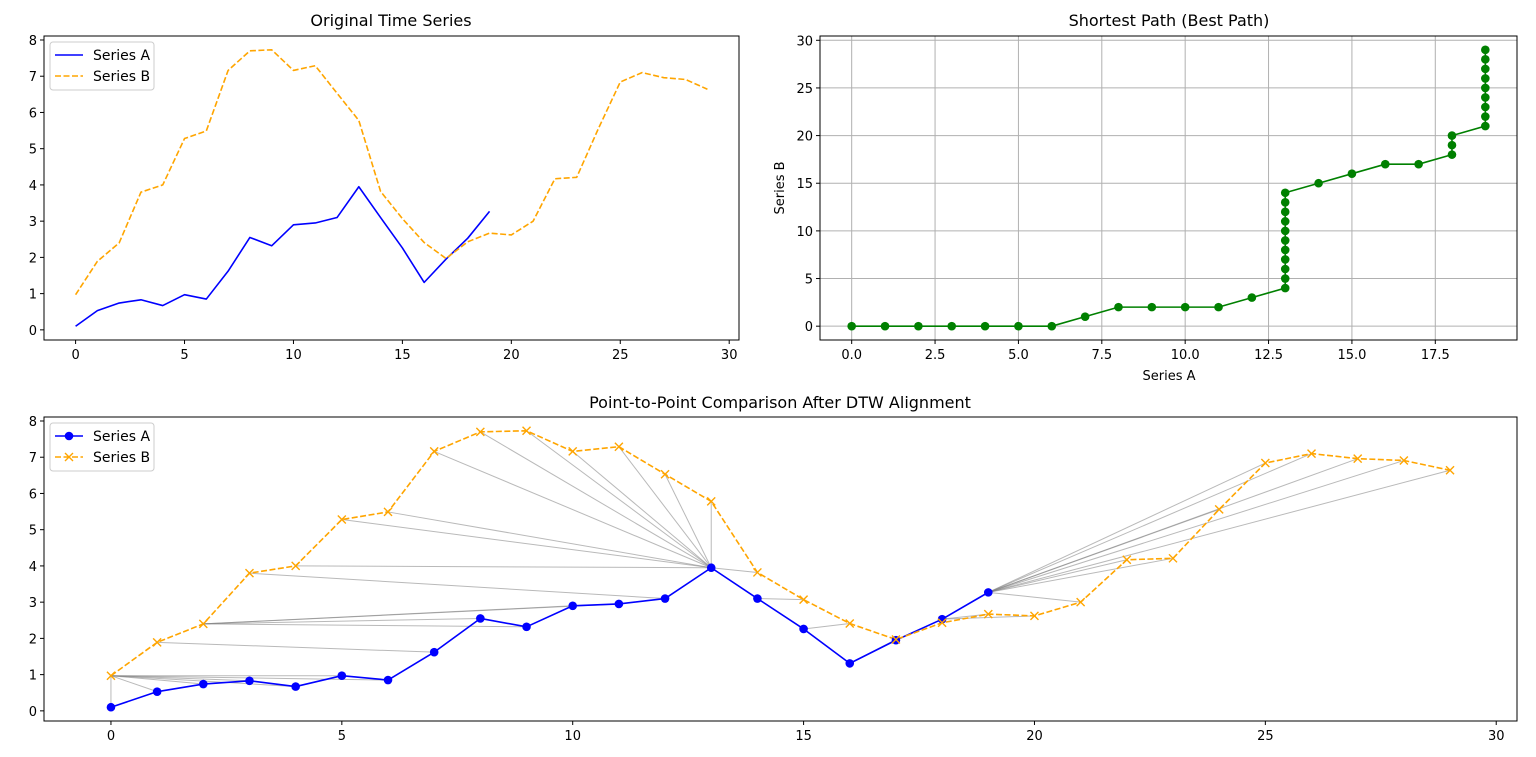 The height and width of the screenshot is (757, 1536). I want to click on legend-label: Series A, so click(122, 56).